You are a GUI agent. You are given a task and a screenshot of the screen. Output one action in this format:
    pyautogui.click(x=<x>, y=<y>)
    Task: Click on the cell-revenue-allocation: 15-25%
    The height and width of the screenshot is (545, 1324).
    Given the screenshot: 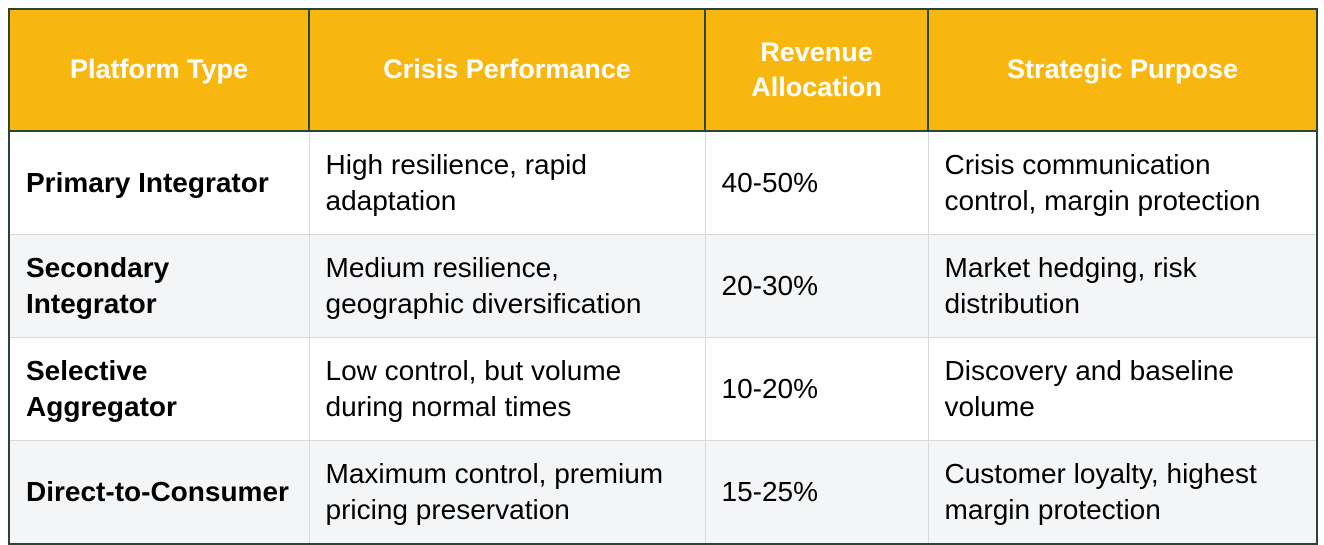 What is the action you would take?
    pyautogui.click(x=816, y=492)
    